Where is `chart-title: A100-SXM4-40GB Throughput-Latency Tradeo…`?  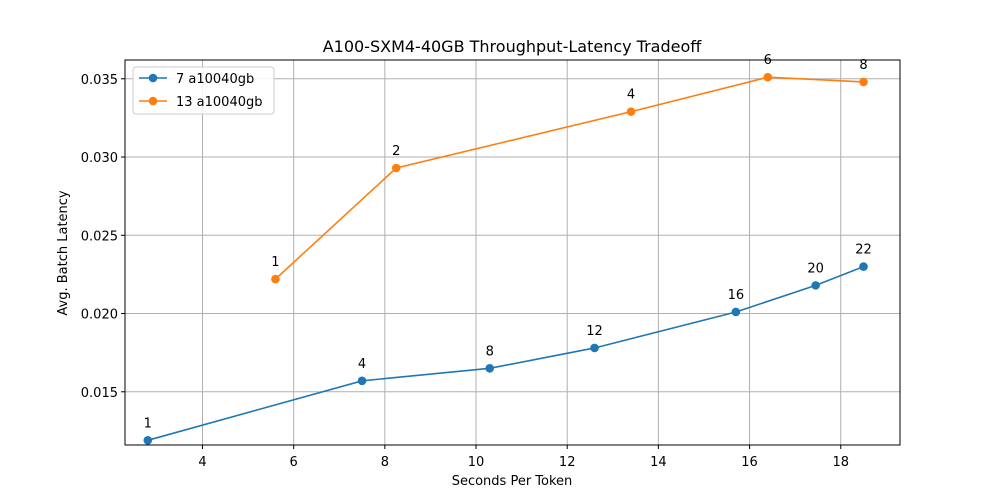 chart-title: A100-SXM4-40GB Throughput-Latency Tradeo… is located at coordinates (513, 46).